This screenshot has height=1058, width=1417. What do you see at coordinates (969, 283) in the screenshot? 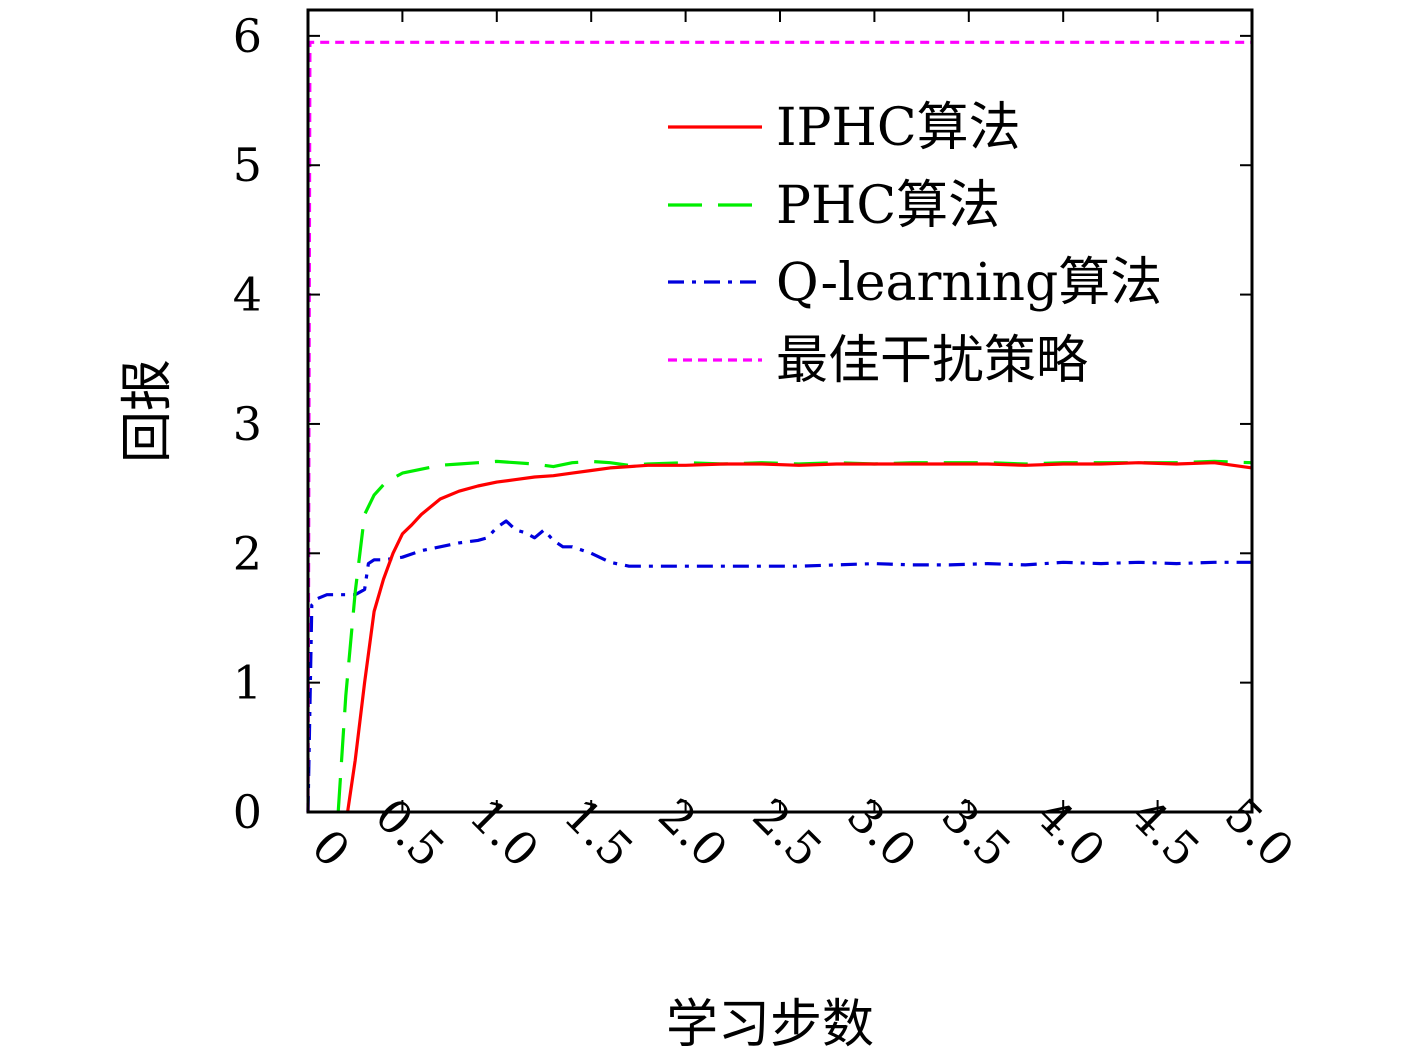
I see `legend-label-2: Q-learning算法` at bounding box center [969, 283].